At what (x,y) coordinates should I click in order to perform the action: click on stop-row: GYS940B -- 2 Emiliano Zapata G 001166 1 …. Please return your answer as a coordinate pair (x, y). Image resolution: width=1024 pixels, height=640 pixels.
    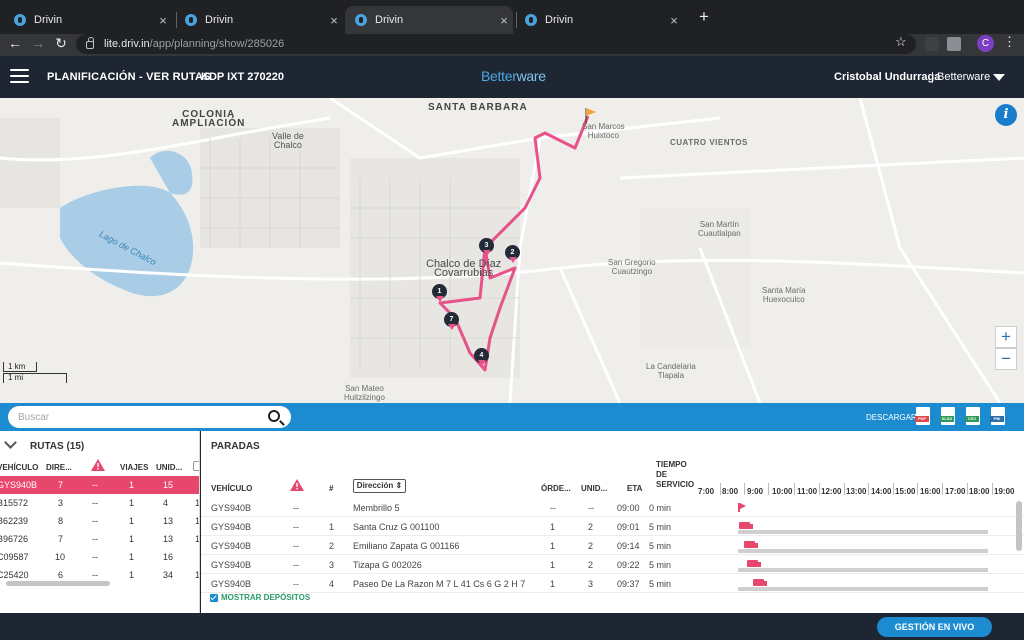
    Looking at the image, I should click on (612, 545).